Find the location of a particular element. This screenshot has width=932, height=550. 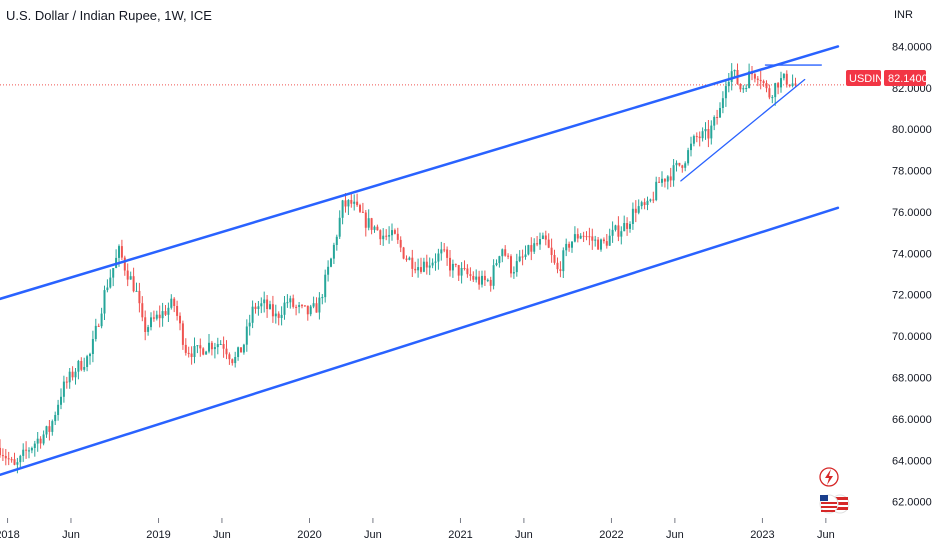

chart-title: U.S. Dollar / Indian Rupee, 1W, ICE is located at coordinates (109, 15).